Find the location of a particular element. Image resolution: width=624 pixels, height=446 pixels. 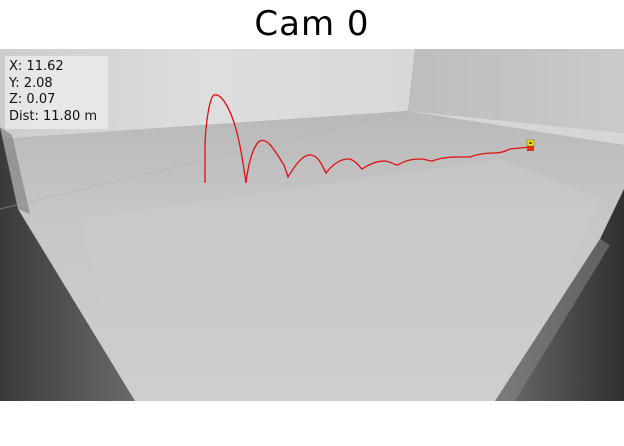

left-foreground-wall is located at coordinates (67, 264).